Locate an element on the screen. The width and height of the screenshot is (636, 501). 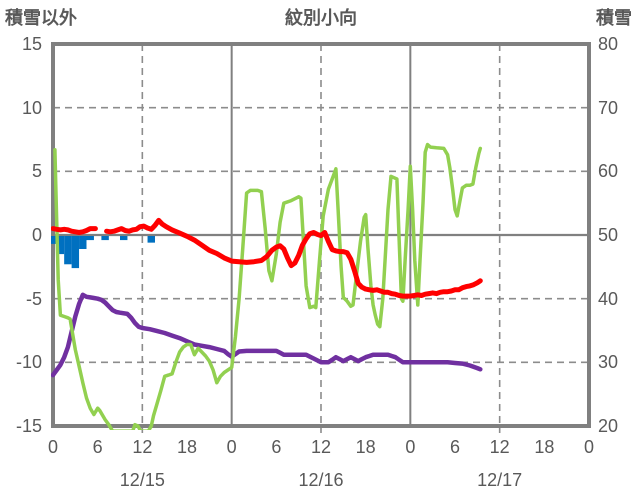
purple-line is located at coordinates (267, 335).